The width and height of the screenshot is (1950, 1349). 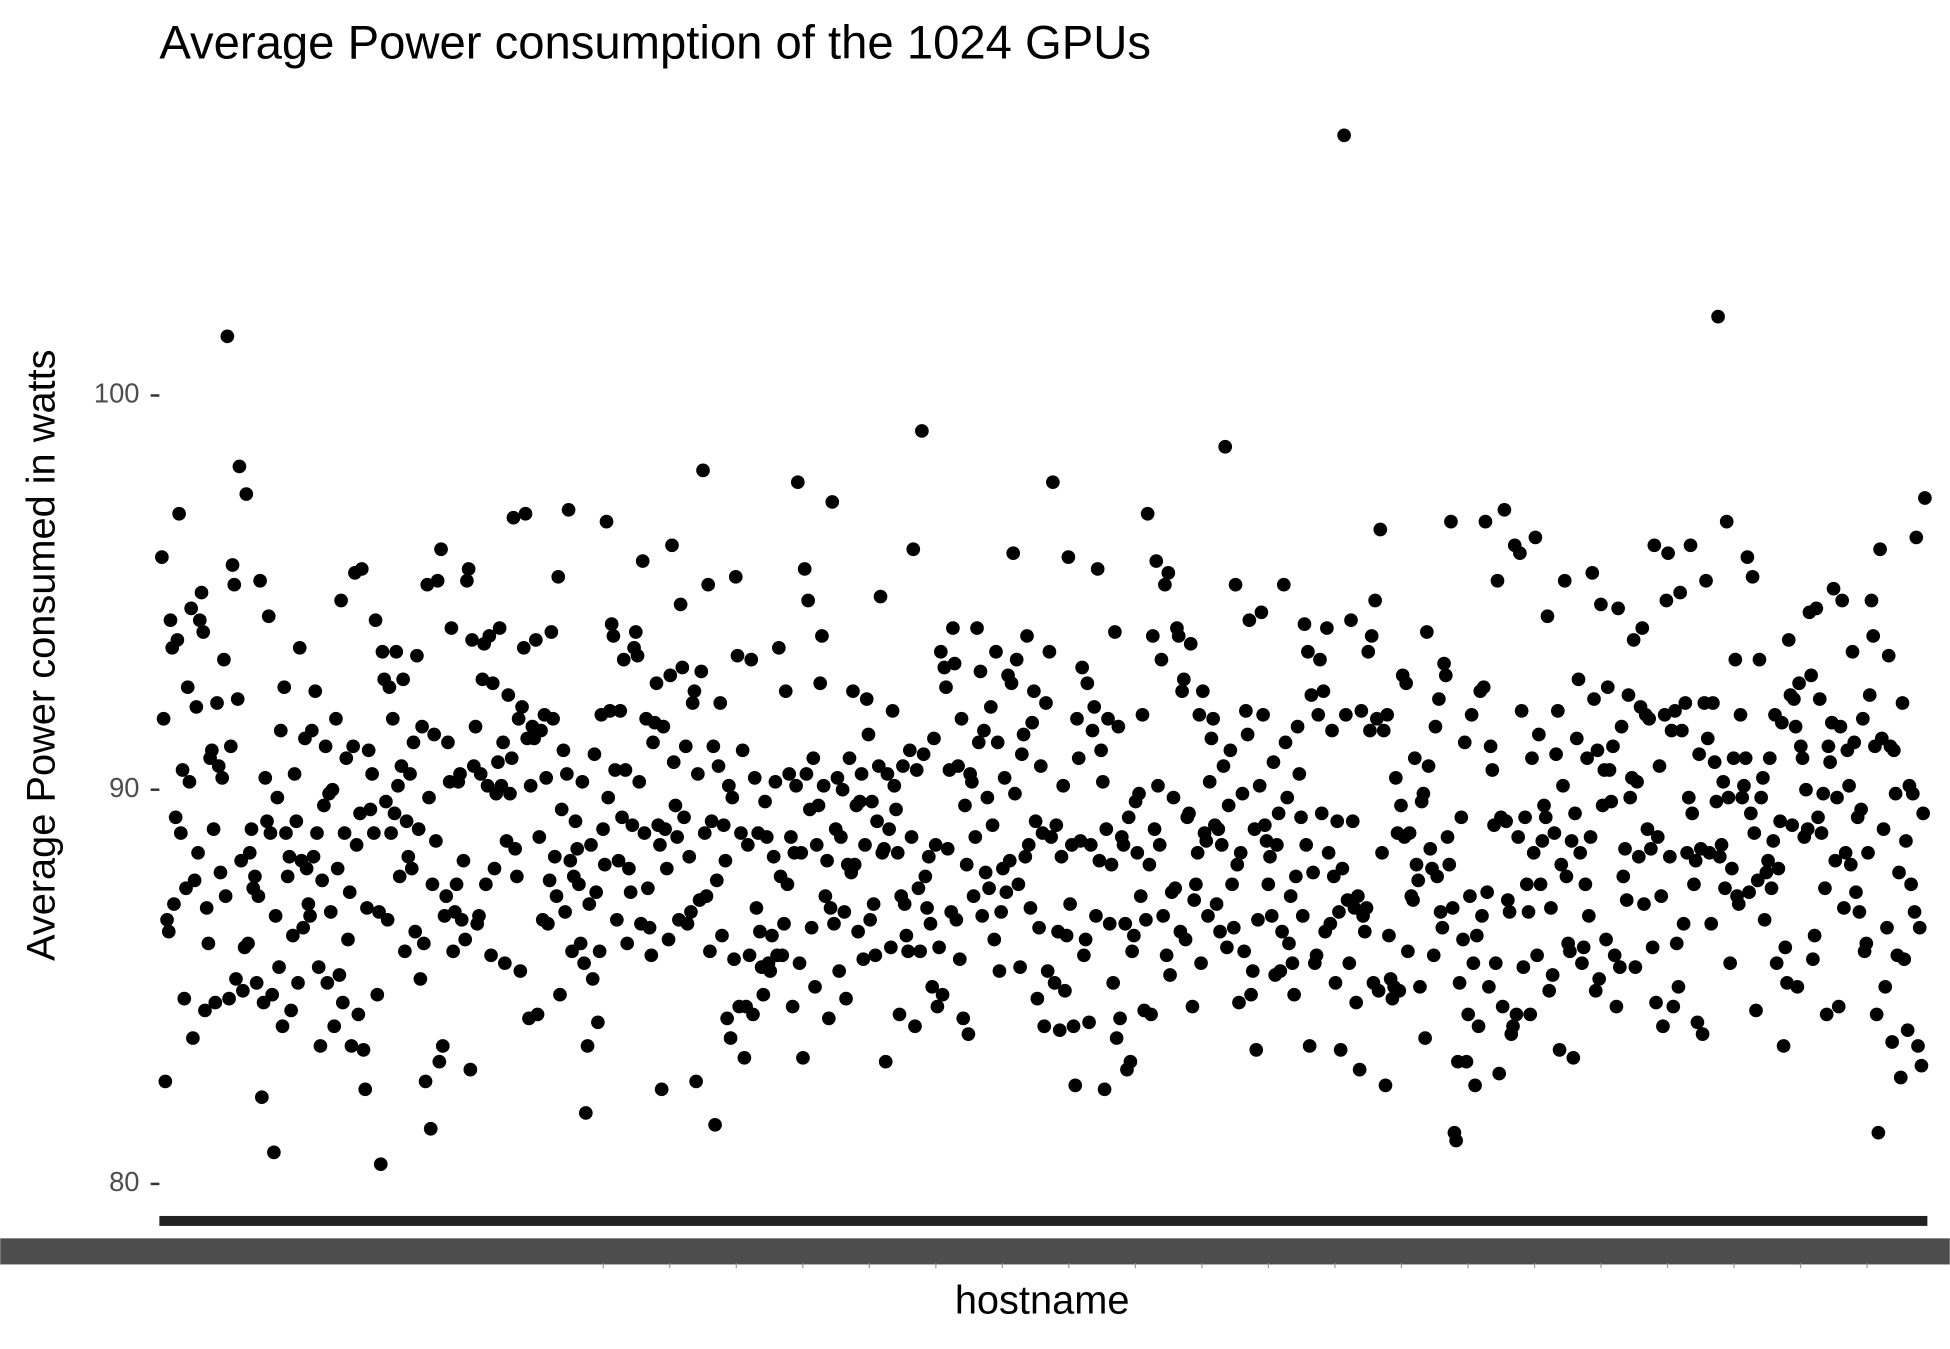 I want to click on x-axis-band, so click(x=975, y=1251).